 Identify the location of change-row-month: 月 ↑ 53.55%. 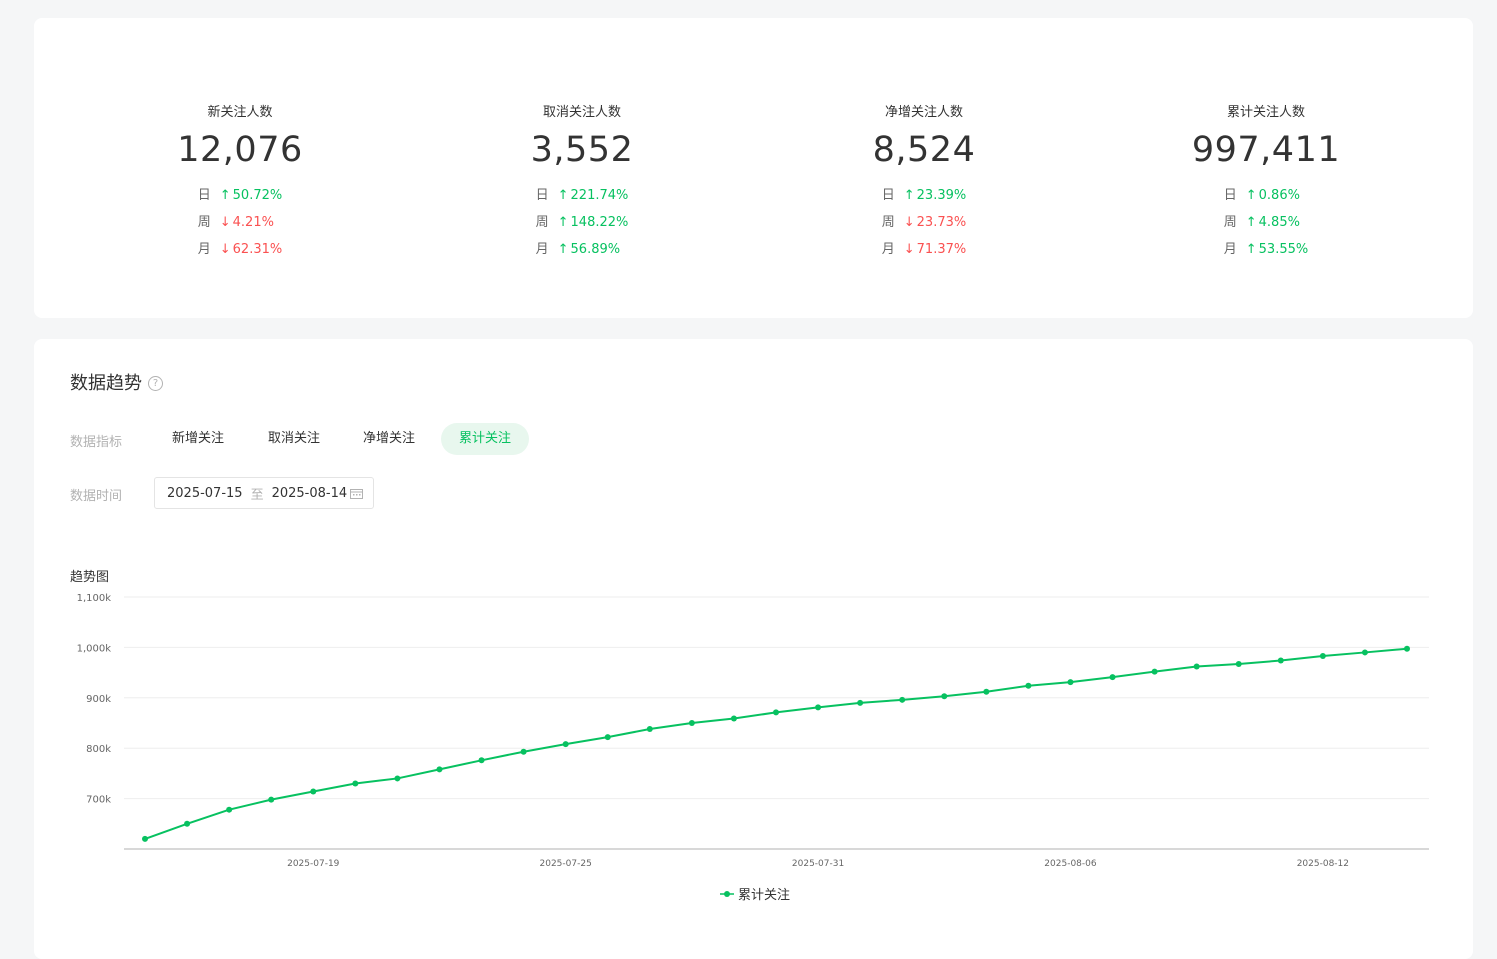
(1266, 249).